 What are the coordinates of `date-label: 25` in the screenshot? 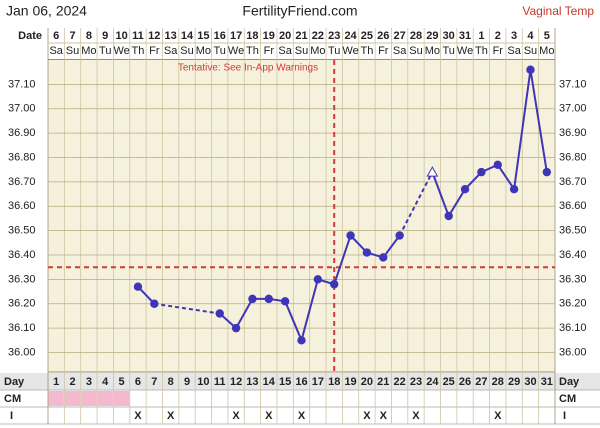 It's located at (367, 36).